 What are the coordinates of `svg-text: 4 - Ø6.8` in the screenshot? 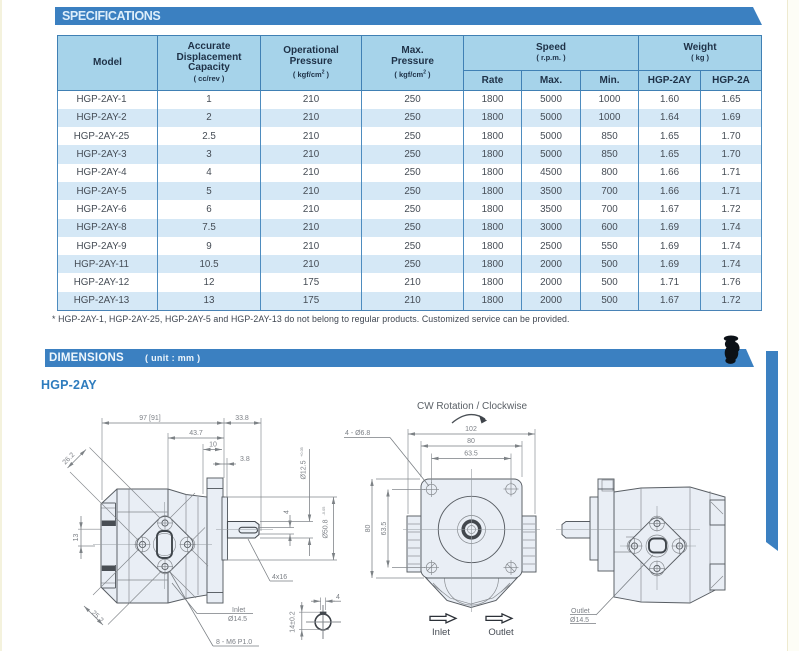 It's located at (357, 433).